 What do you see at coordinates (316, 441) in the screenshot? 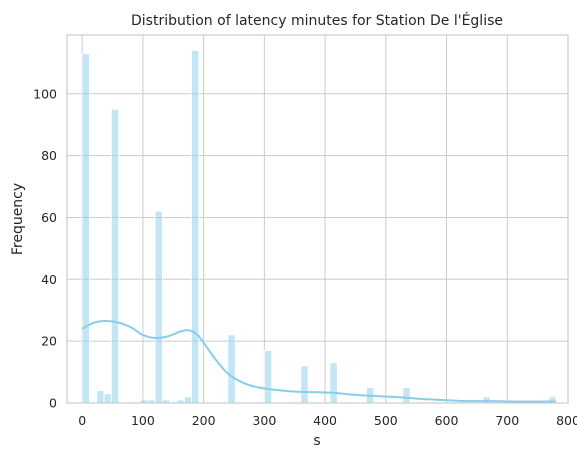
I see `x-axis-label: s` at bounding box center [316, 441].